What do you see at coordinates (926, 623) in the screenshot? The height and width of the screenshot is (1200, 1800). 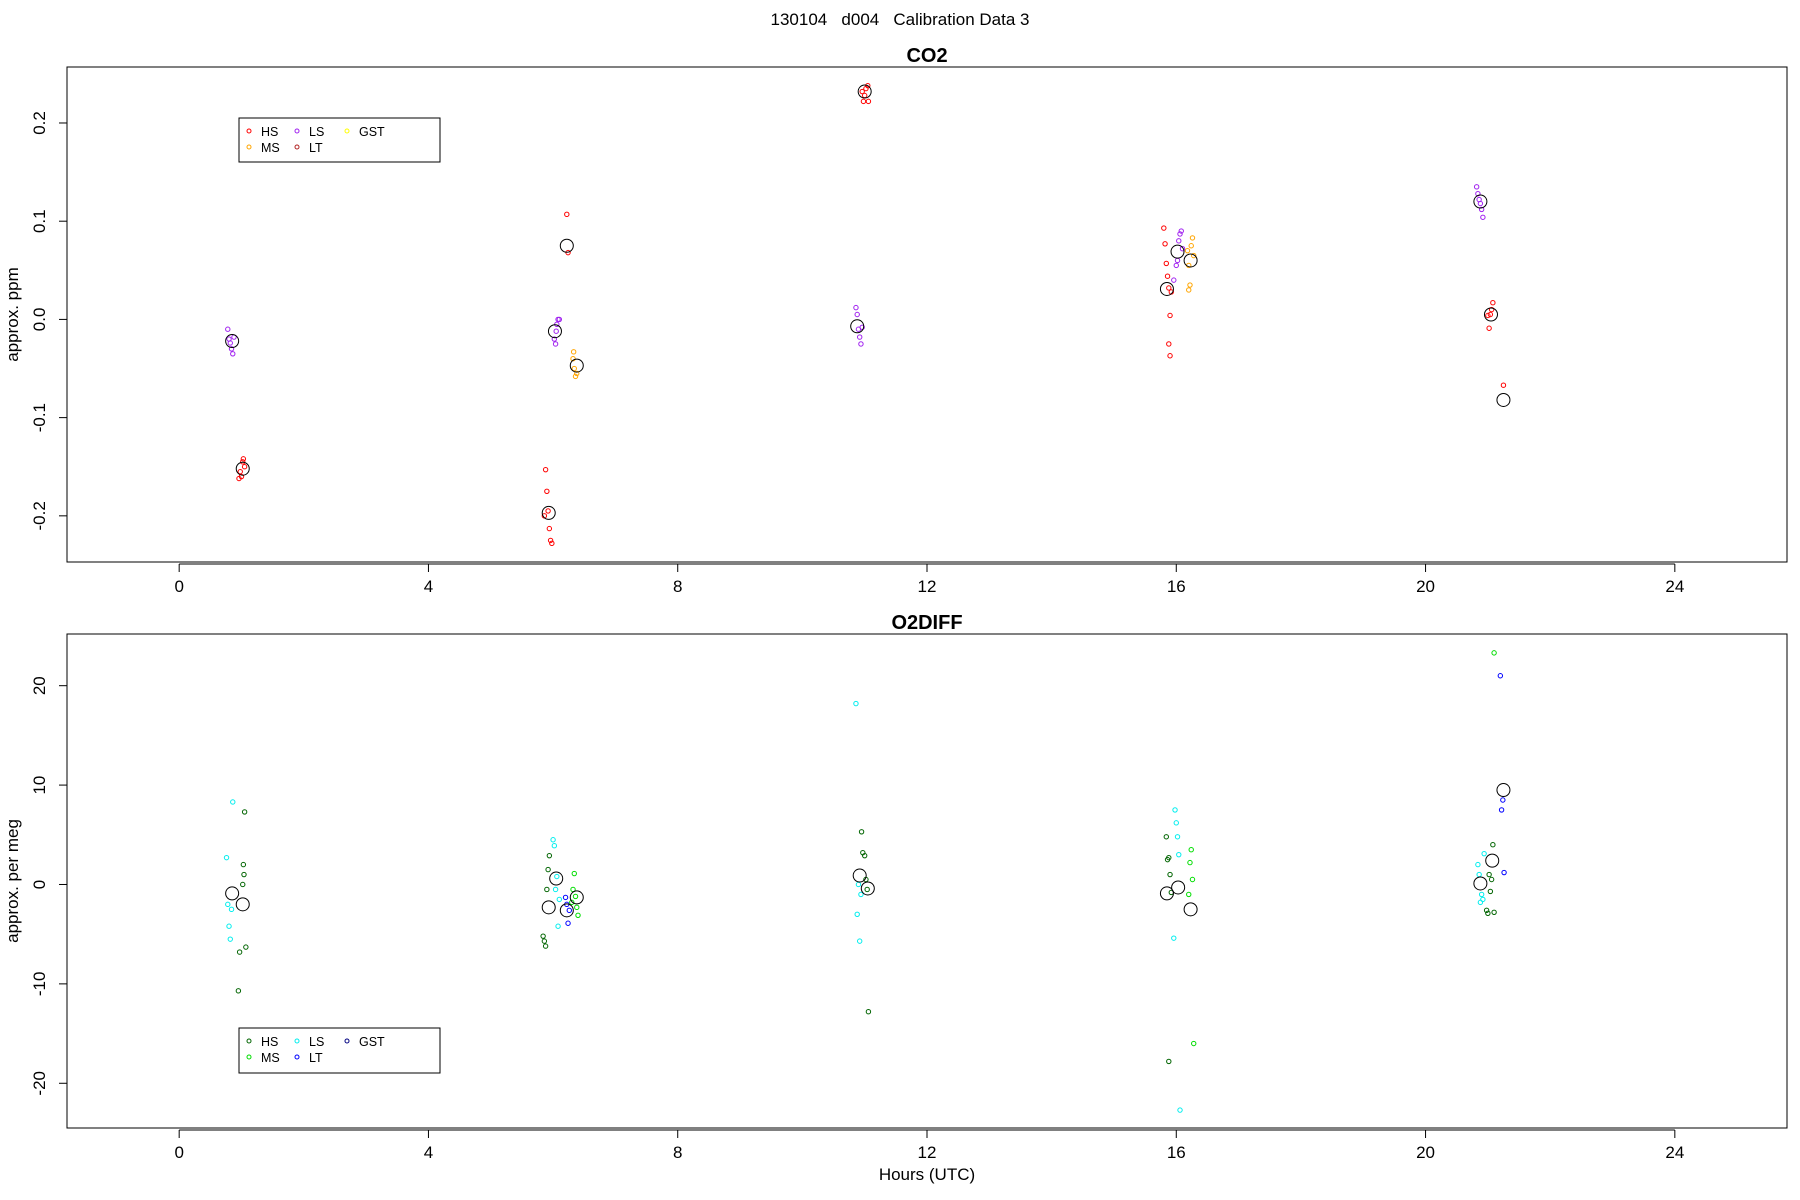 I see `panel-title: O2DIFF` at bounding box center [926, 623].